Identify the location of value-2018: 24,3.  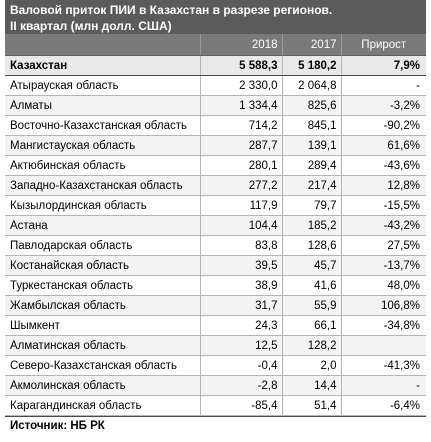
(241, 325).